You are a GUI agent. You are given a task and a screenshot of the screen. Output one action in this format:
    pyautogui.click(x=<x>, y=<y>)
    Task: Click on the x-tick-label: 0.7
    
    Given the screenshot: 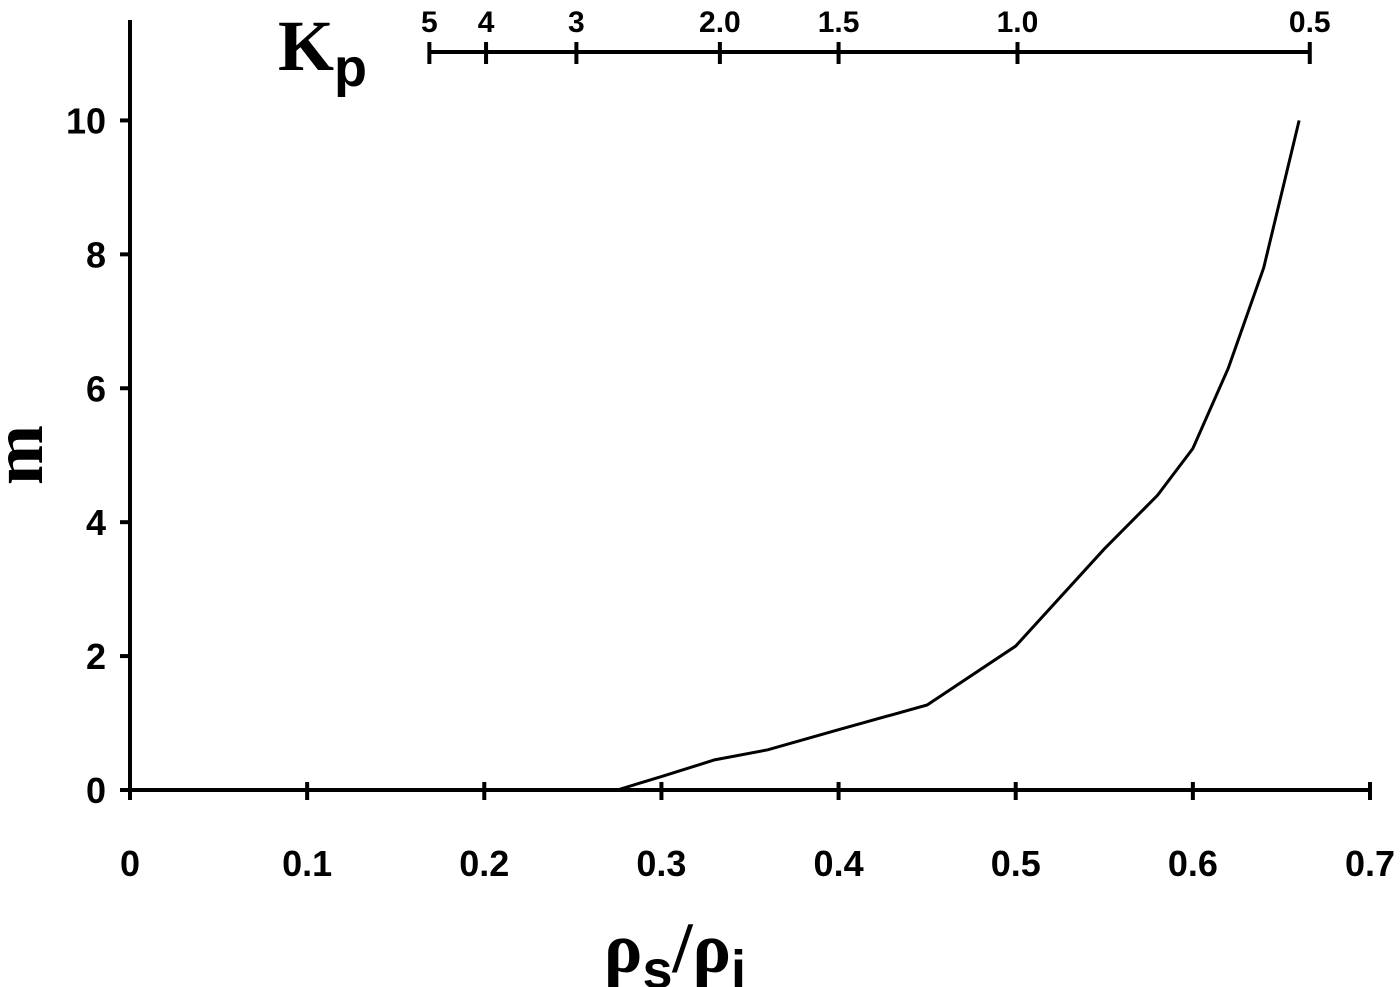 What is the action you would take?
    pyautogui.click(x=1370, y=863)
    